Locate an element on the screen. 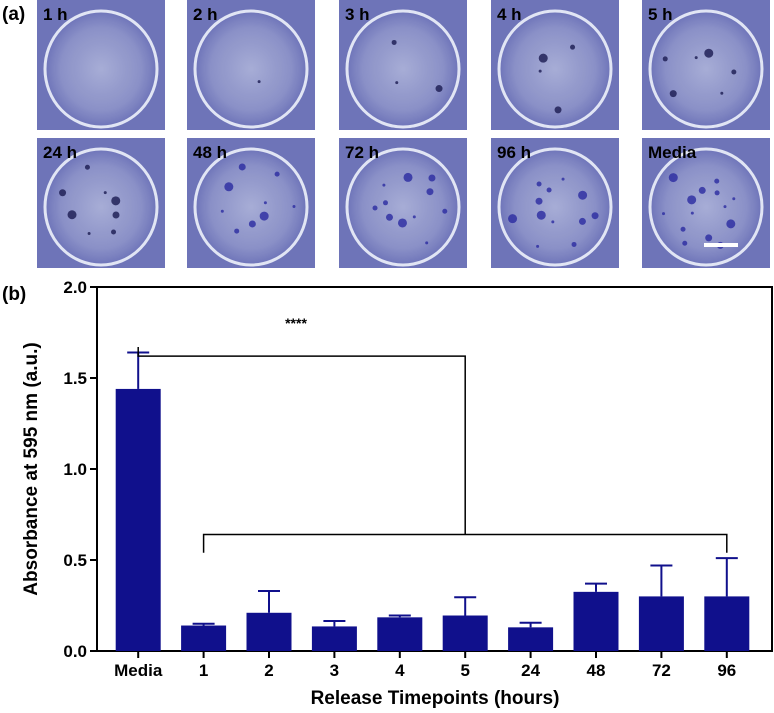 Image resolution: width=774 pixels, height=713 pixels. image-label: 48 h is located at coordinates (210, 152).